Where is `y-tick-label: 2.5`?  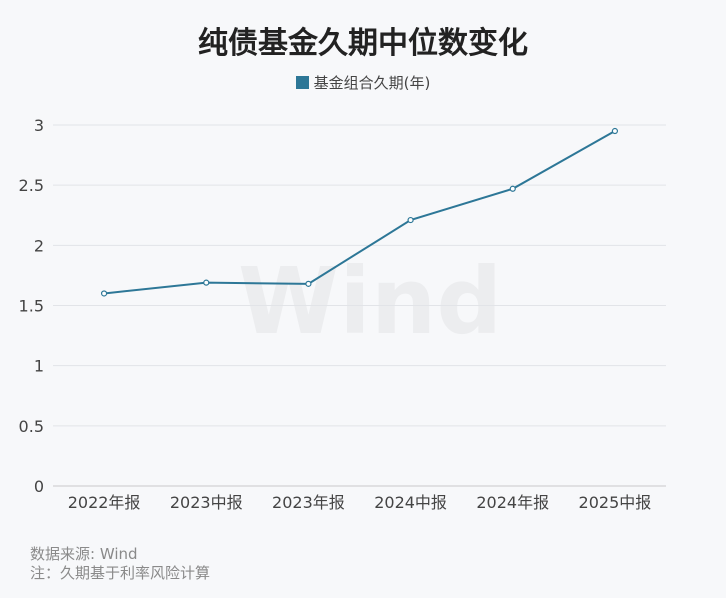 y-tick-label: 2.5 is located at coordinates (31, 185).